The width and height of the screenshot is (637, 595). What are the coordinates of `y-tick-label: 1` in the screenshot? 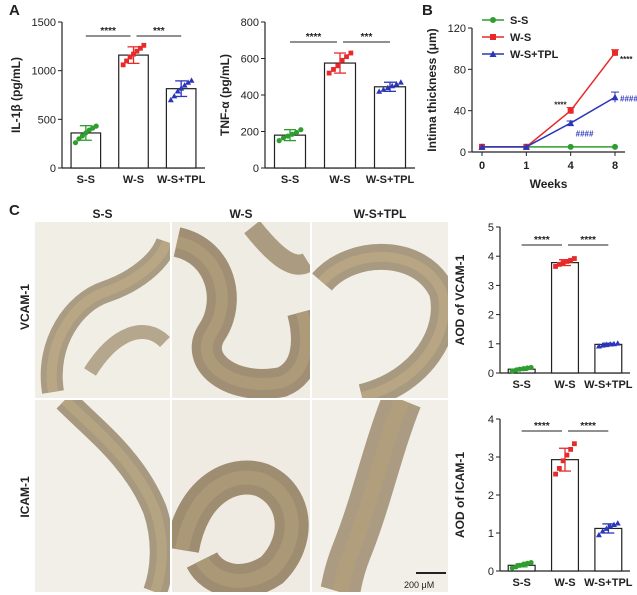 It's located at (491, 534).